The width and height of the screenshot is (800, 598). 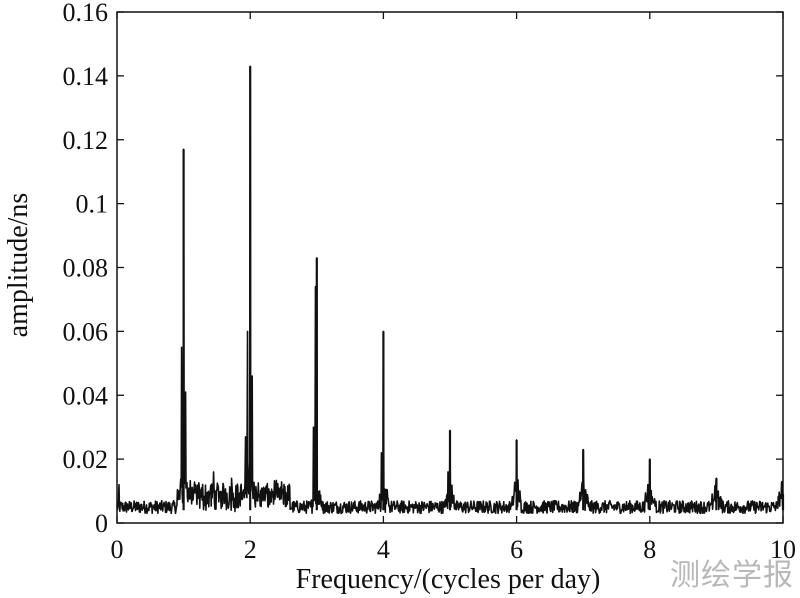 I want to click on watermark: 测绘学报, so click(x=732, y=575).